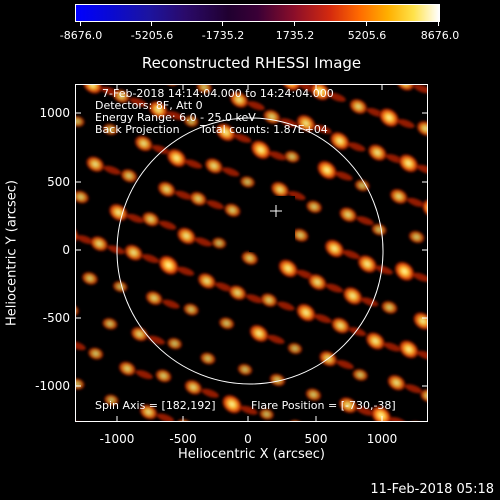 This screenshot has width=500, height=500. Describe the element at coordinates (223, 35) in the screenshot. I see `colorbar-label: -1735.2` at that location.